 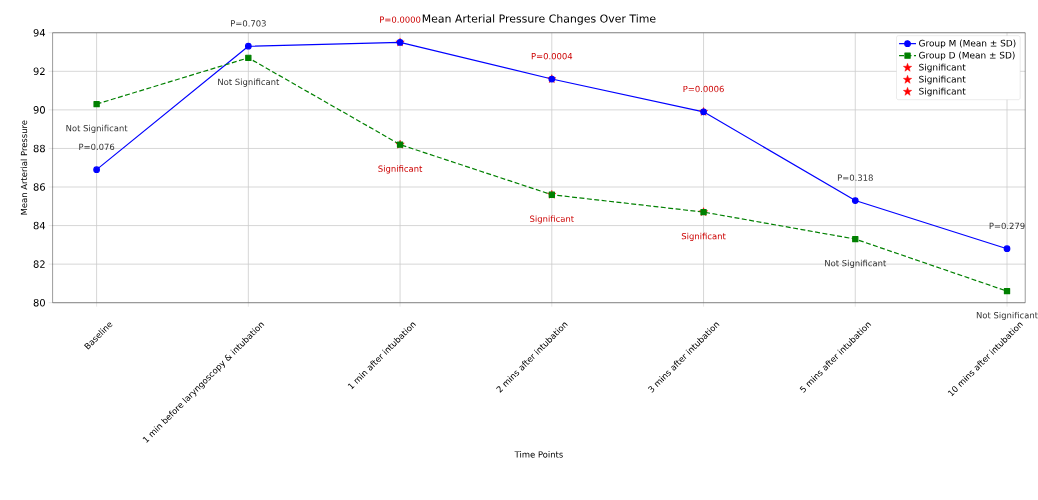 I want to click on legend-label: Group D (Mean ± SD), so click(x=967, y=56).